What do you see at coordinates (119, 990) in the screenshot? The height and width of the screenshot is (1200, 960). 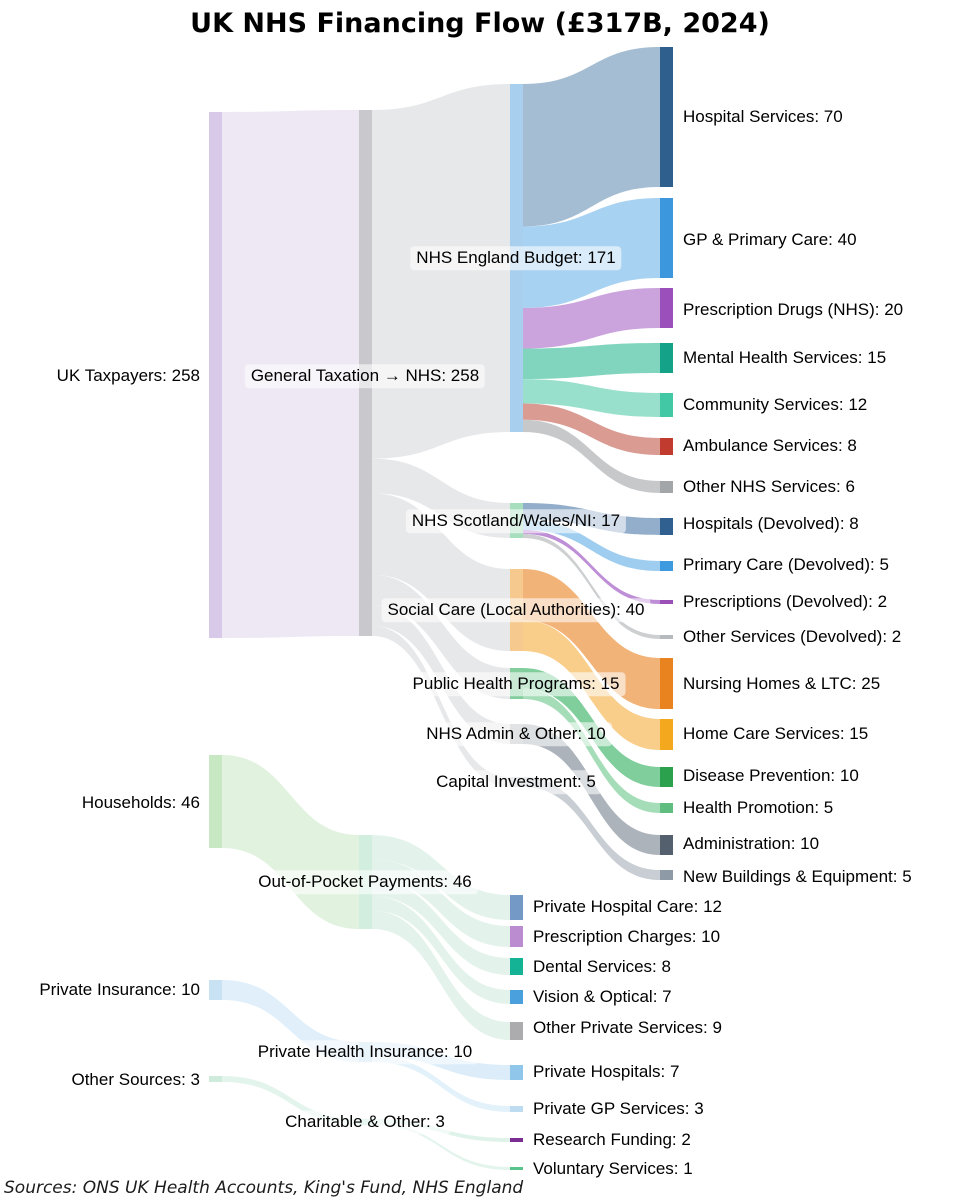 I see `label-private_insurance: Private Insurance: 10` at bounding box center [119, 990].